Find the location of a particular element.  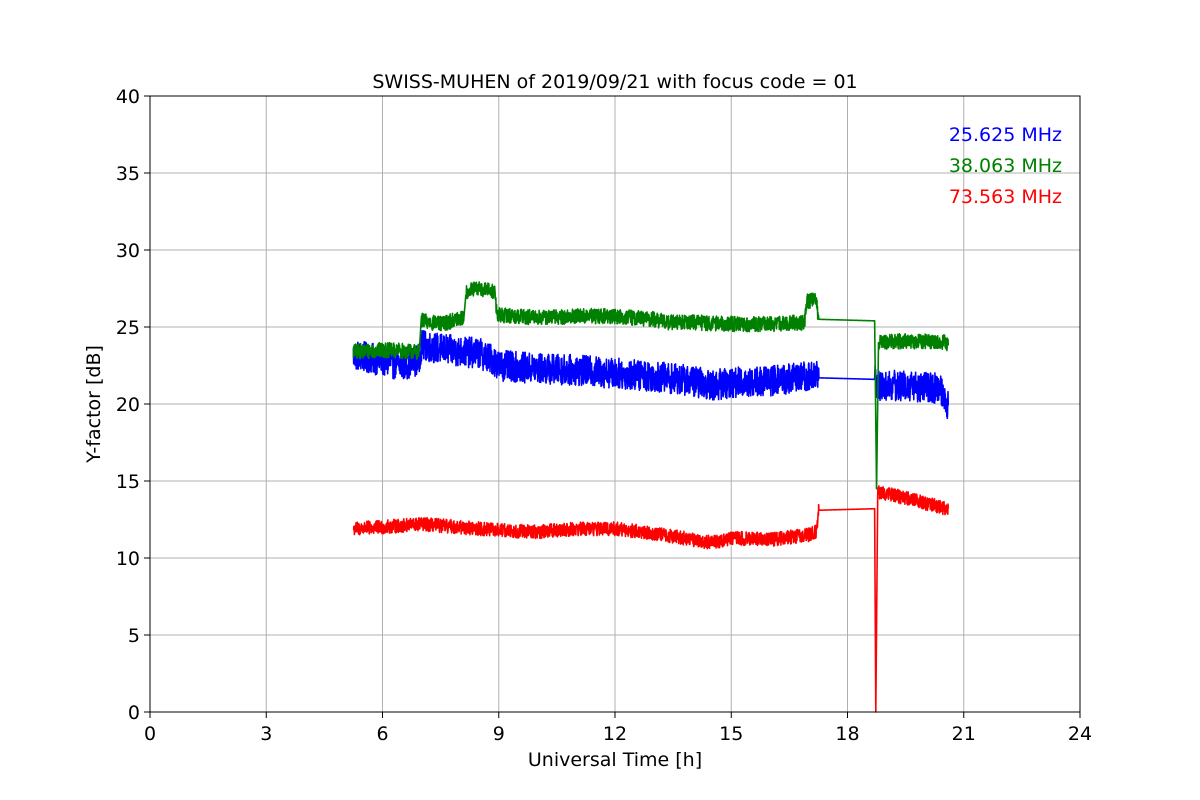

y-tick-label: 20 is located at coordinates (128, 405).